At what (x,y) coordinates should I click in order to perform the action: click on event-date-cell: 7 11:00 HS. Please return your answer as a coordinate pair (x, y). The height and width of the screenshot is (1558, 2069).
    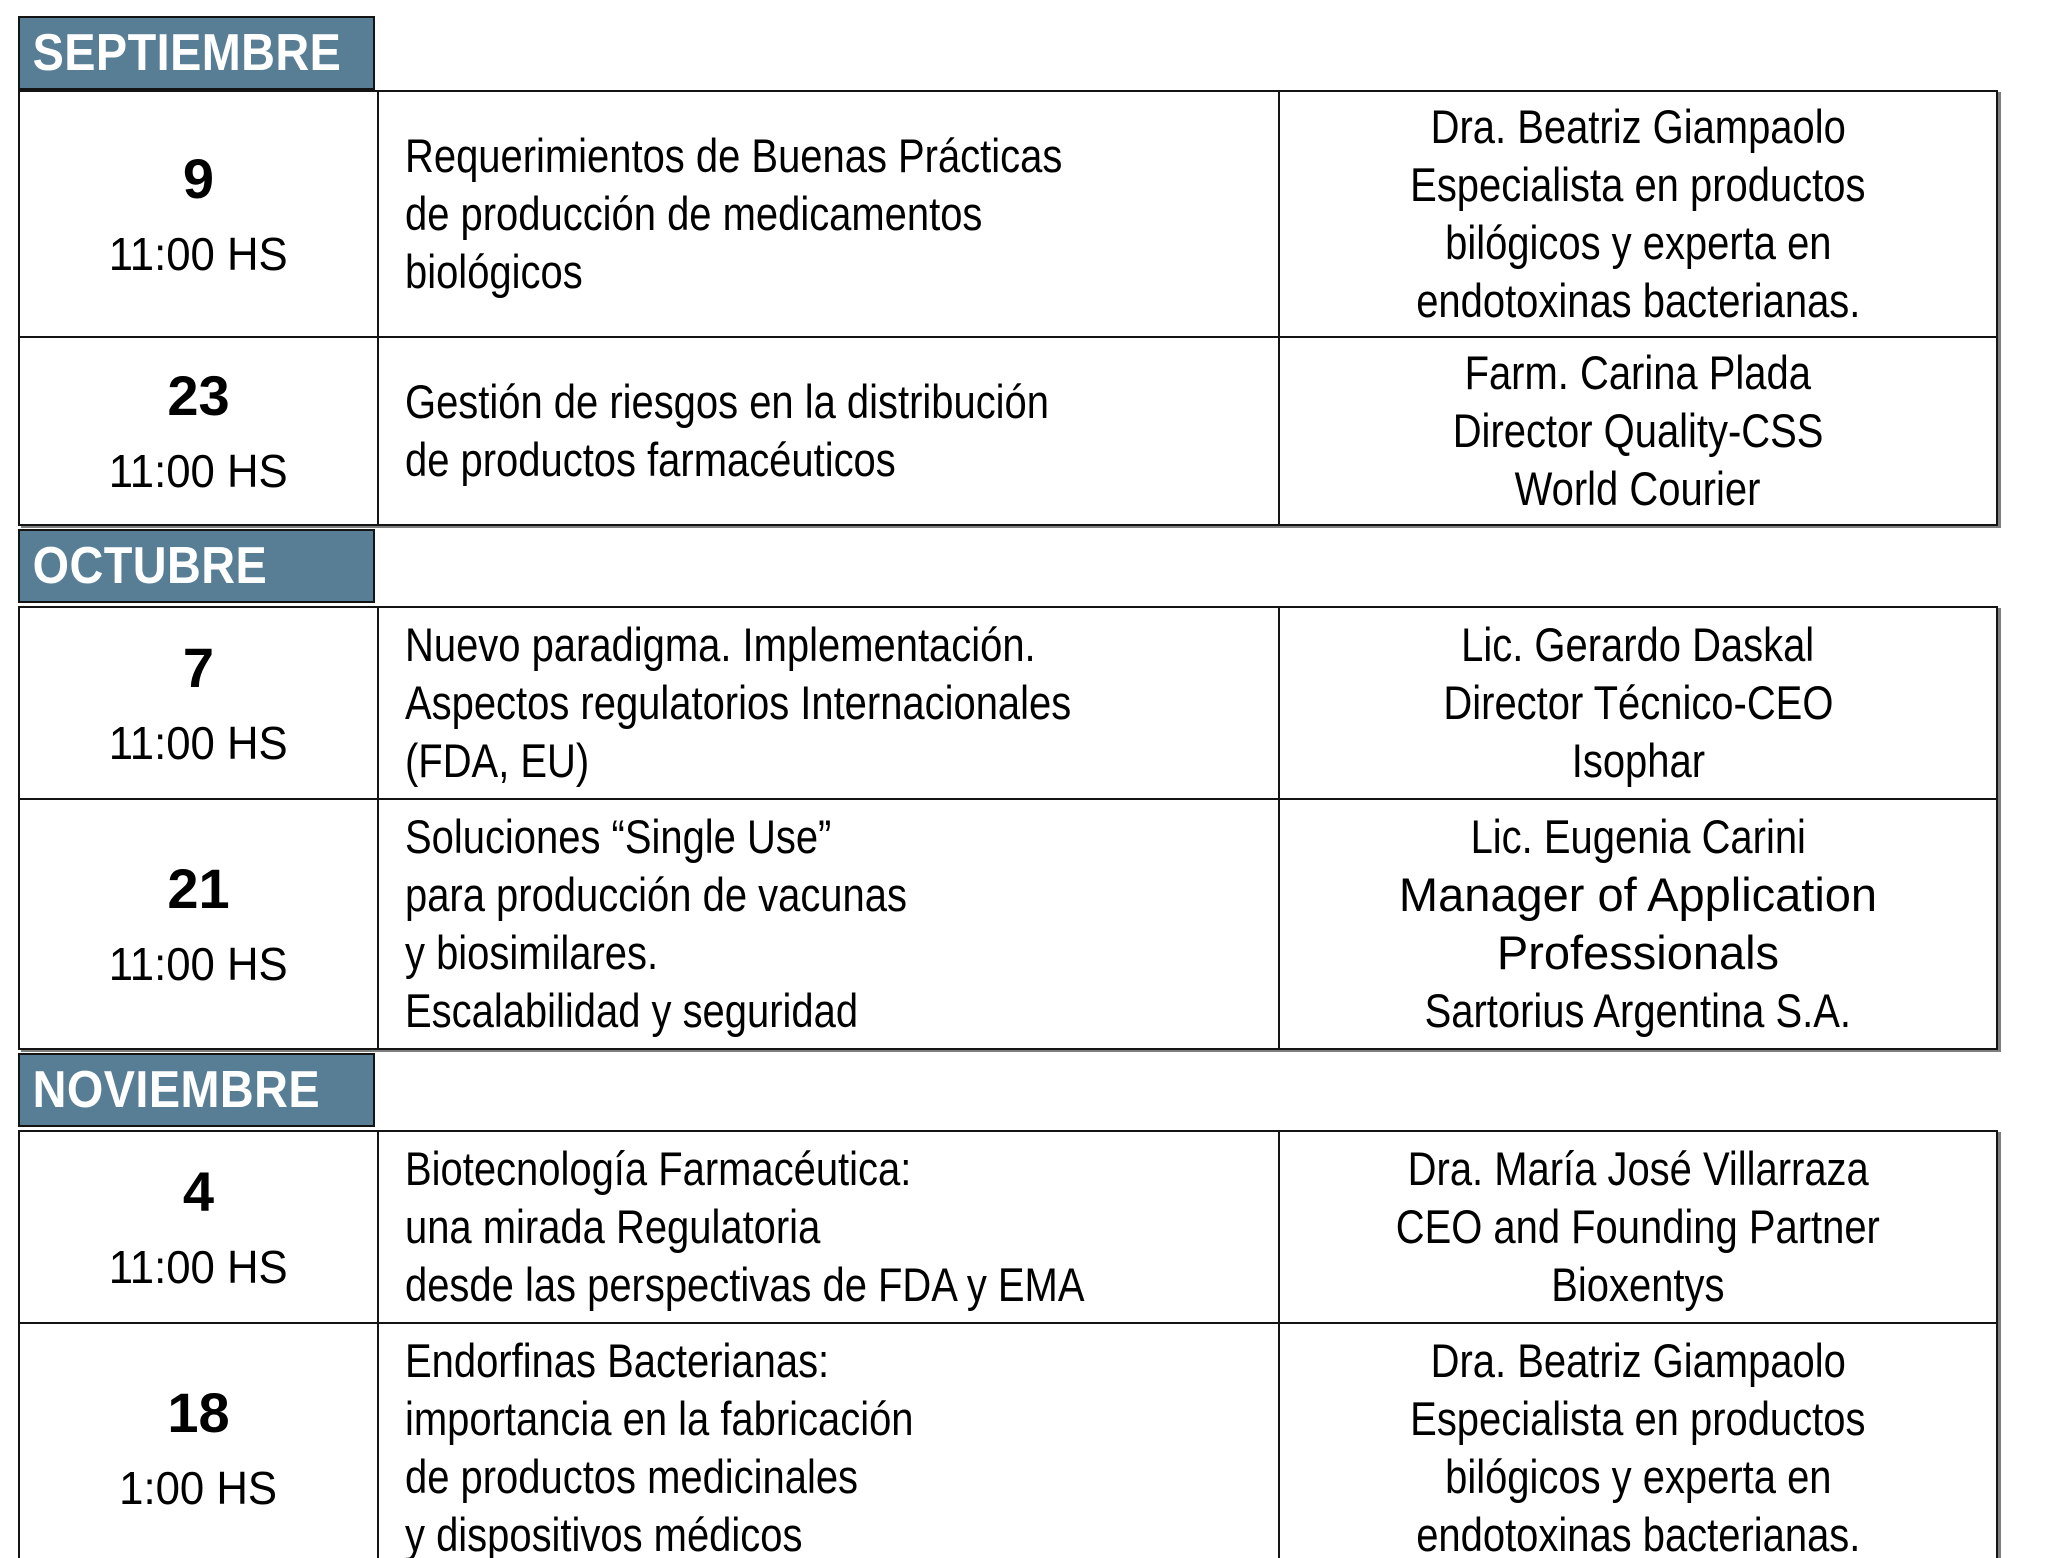
    Looking at the image, I should click on (198, 703).